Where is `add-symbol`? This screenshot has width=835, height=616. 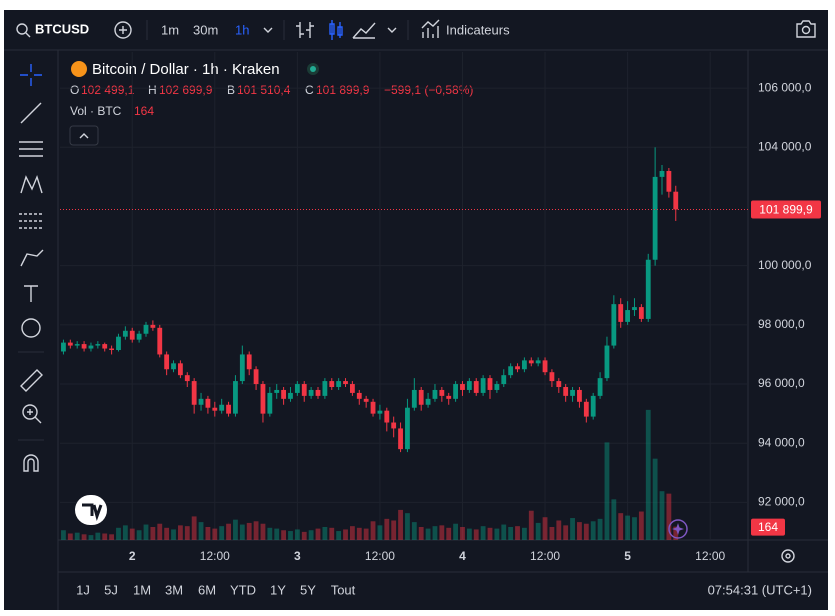
add-symbol is located at coordinates (123, 30).